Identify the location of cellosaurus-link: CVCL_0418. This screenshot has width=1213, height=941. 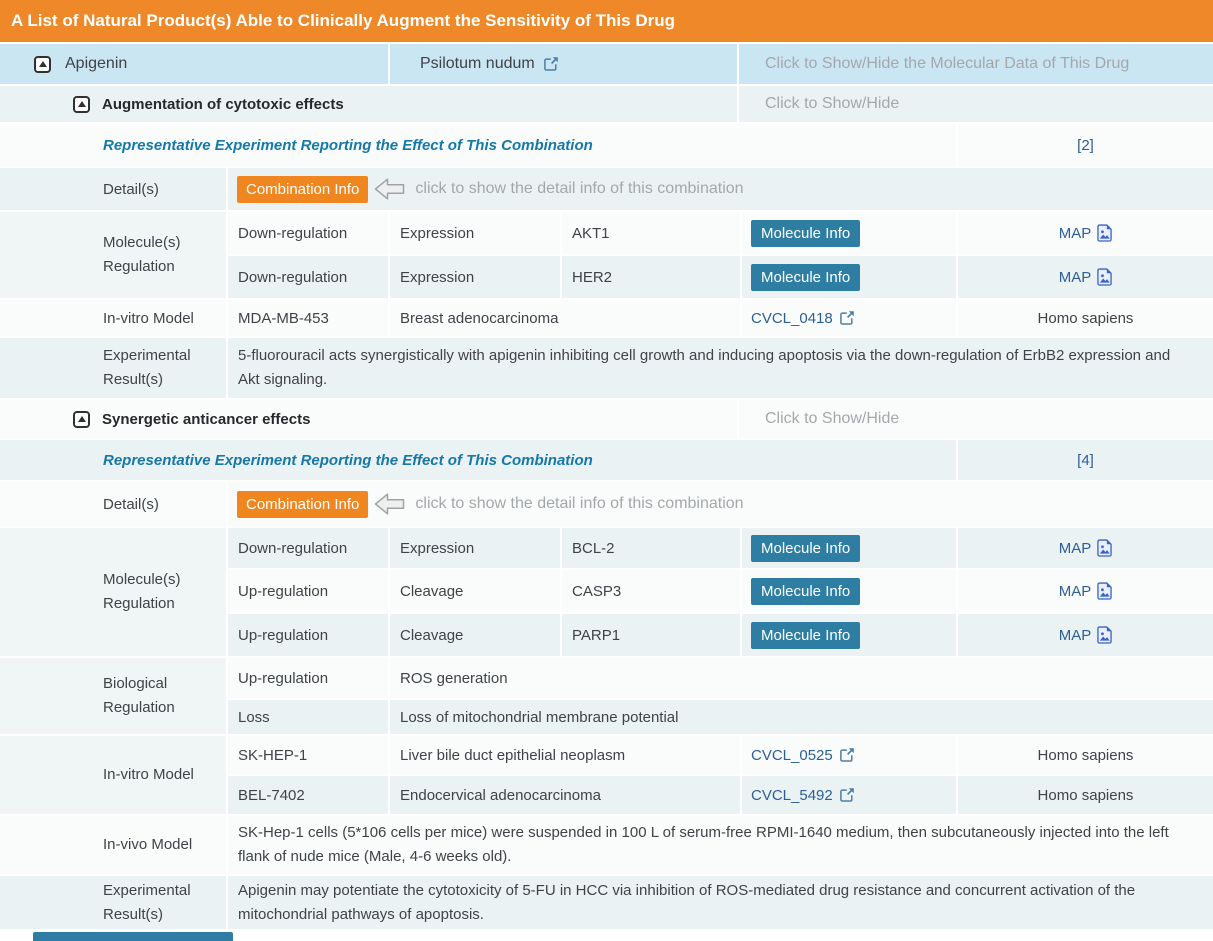
(849, 318).